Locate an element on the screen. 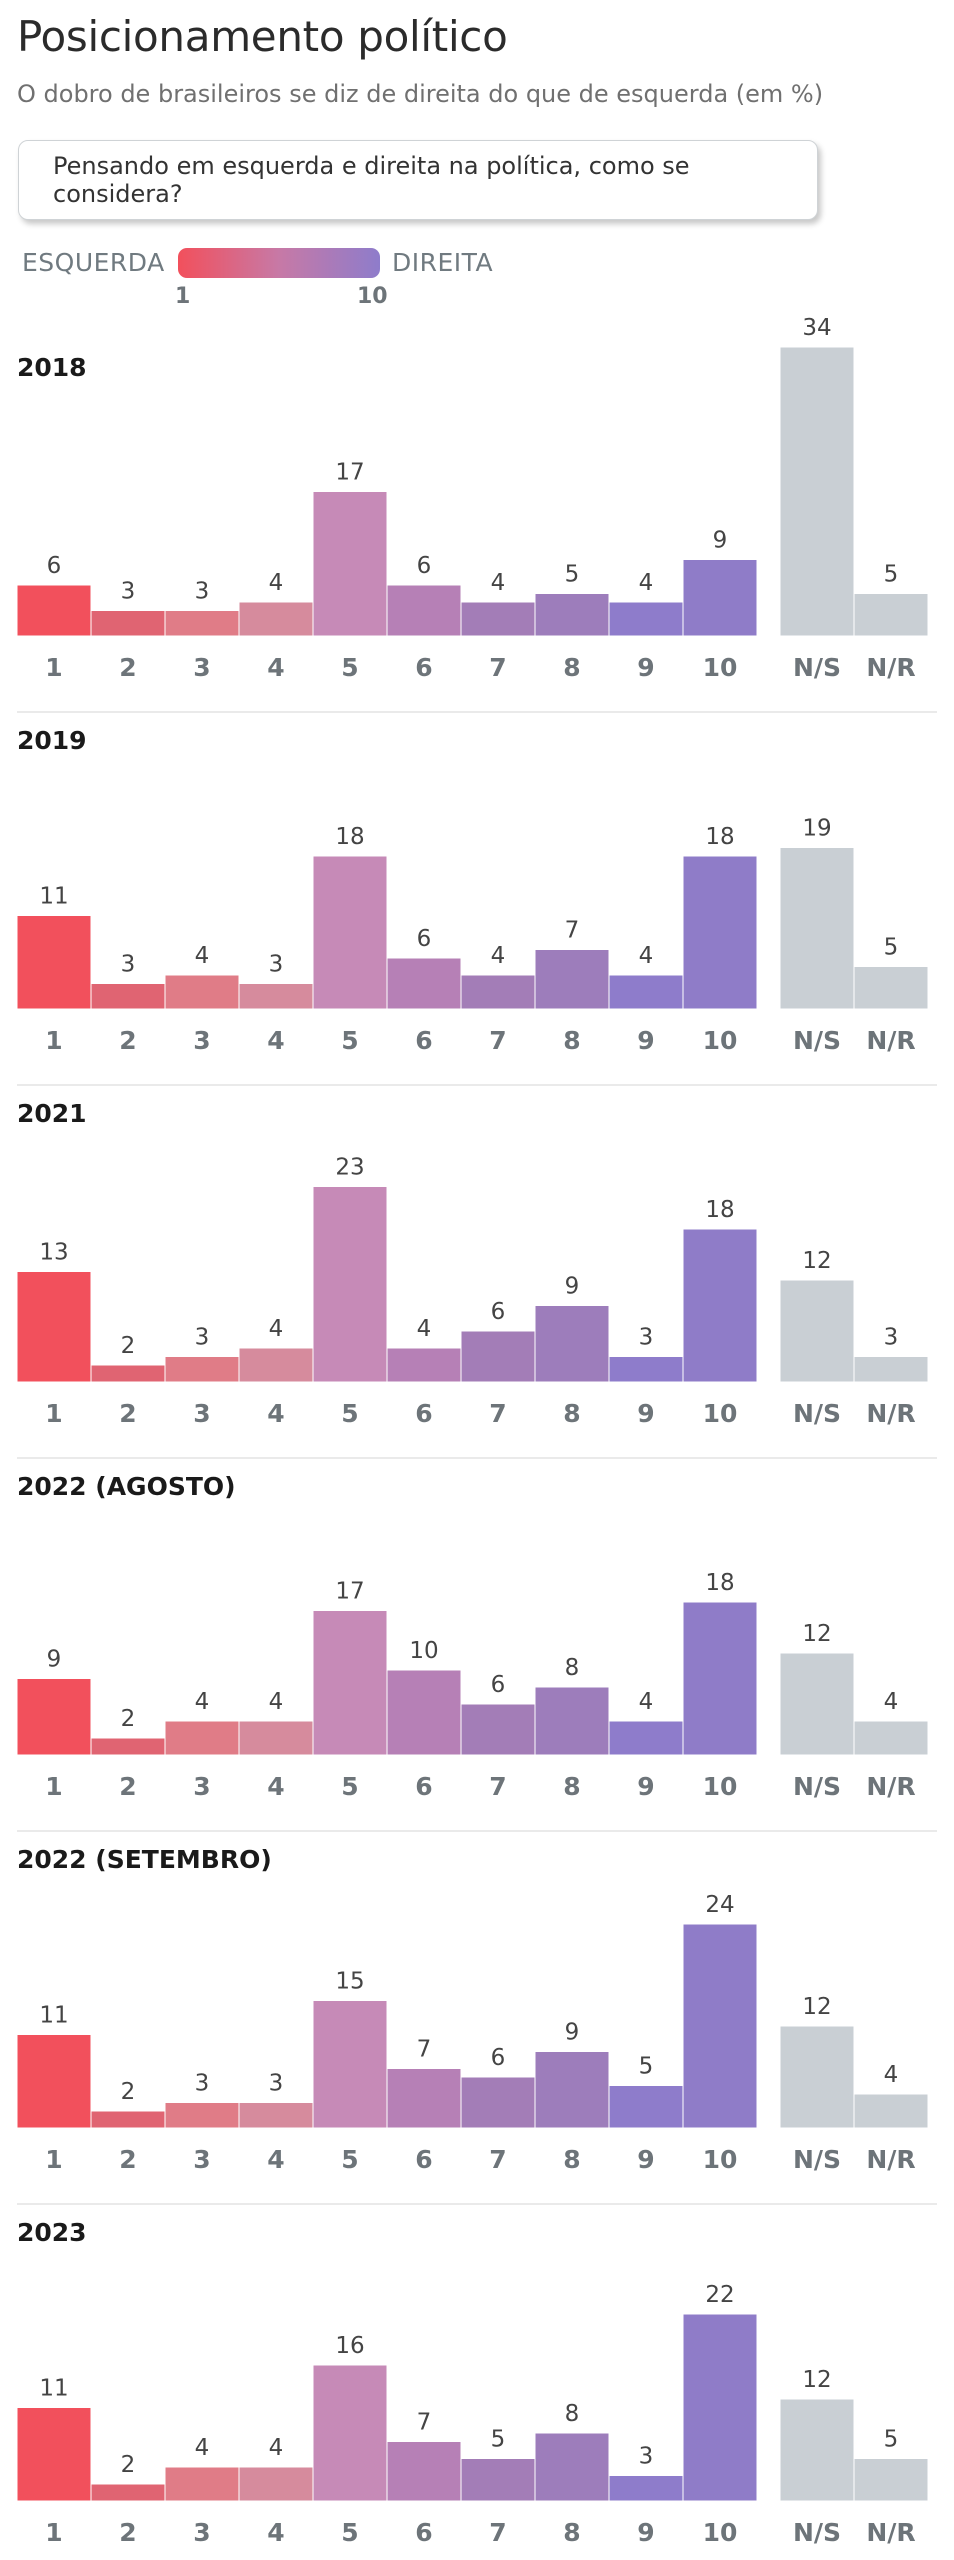  category-label: 4 is located at coordinates (275, 1786).